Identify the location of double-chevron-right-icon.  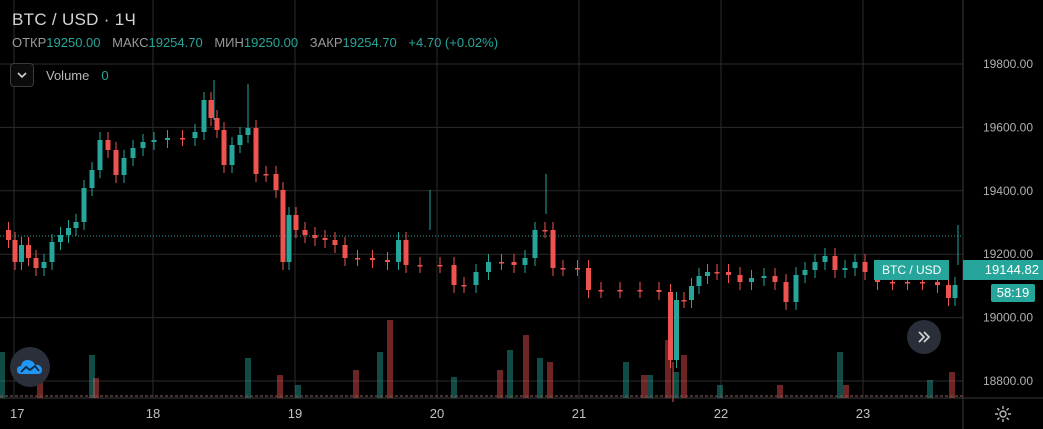
(924, 337).